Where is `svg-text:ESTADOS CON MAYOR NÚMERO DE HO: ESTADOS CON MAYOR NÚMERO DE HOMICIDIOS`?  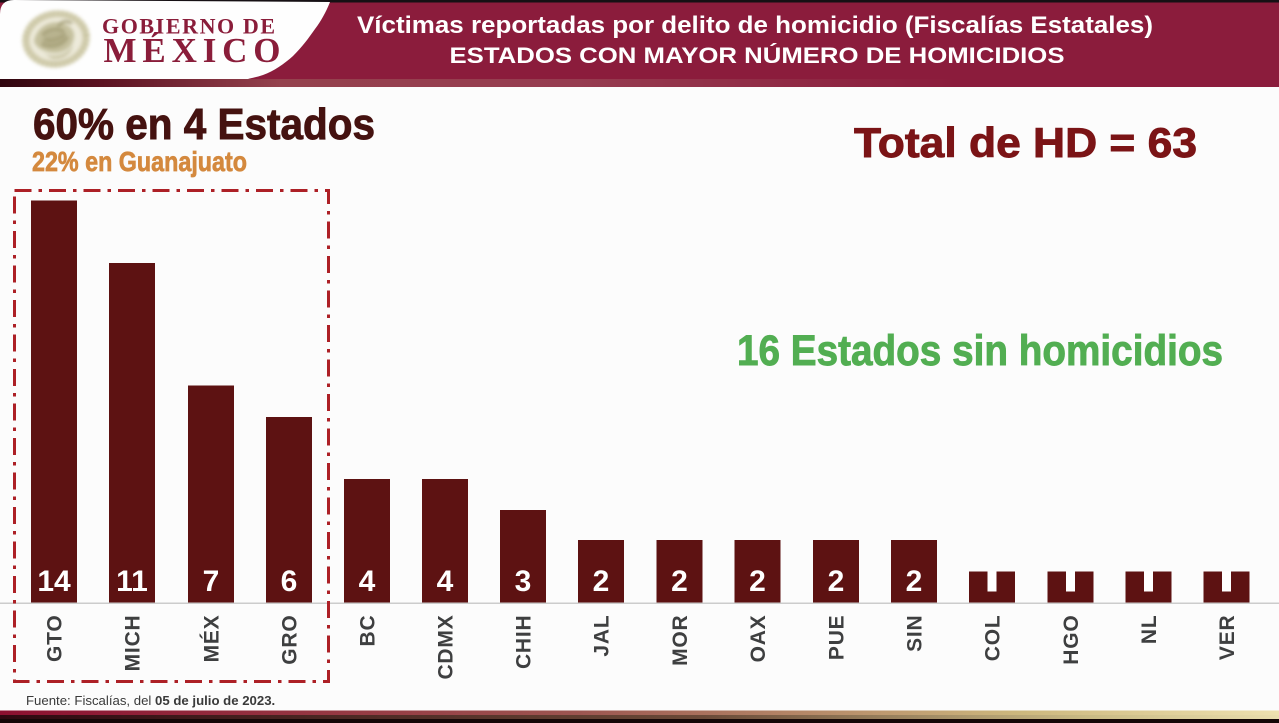 svg-text:ESTADOS CON MAYOR NÚMERO DE HO: ESTADOS CON MAYOR NÚMERO DE HOMICIDIOS is located at coordinates (757, 55).